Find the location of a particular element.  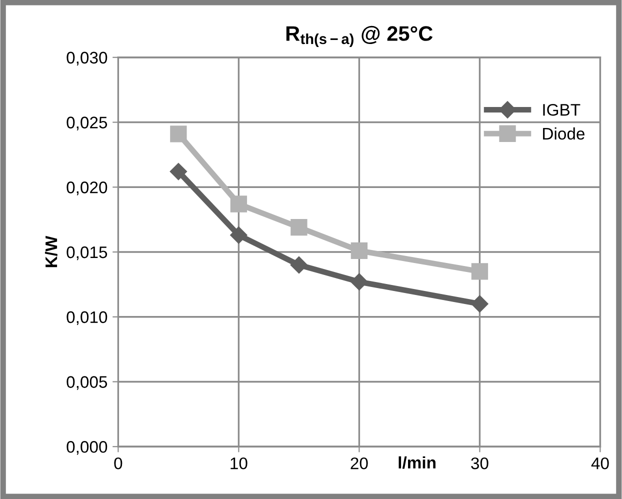

y-tick-label: 0,010 is located at coordinates (87, 318).